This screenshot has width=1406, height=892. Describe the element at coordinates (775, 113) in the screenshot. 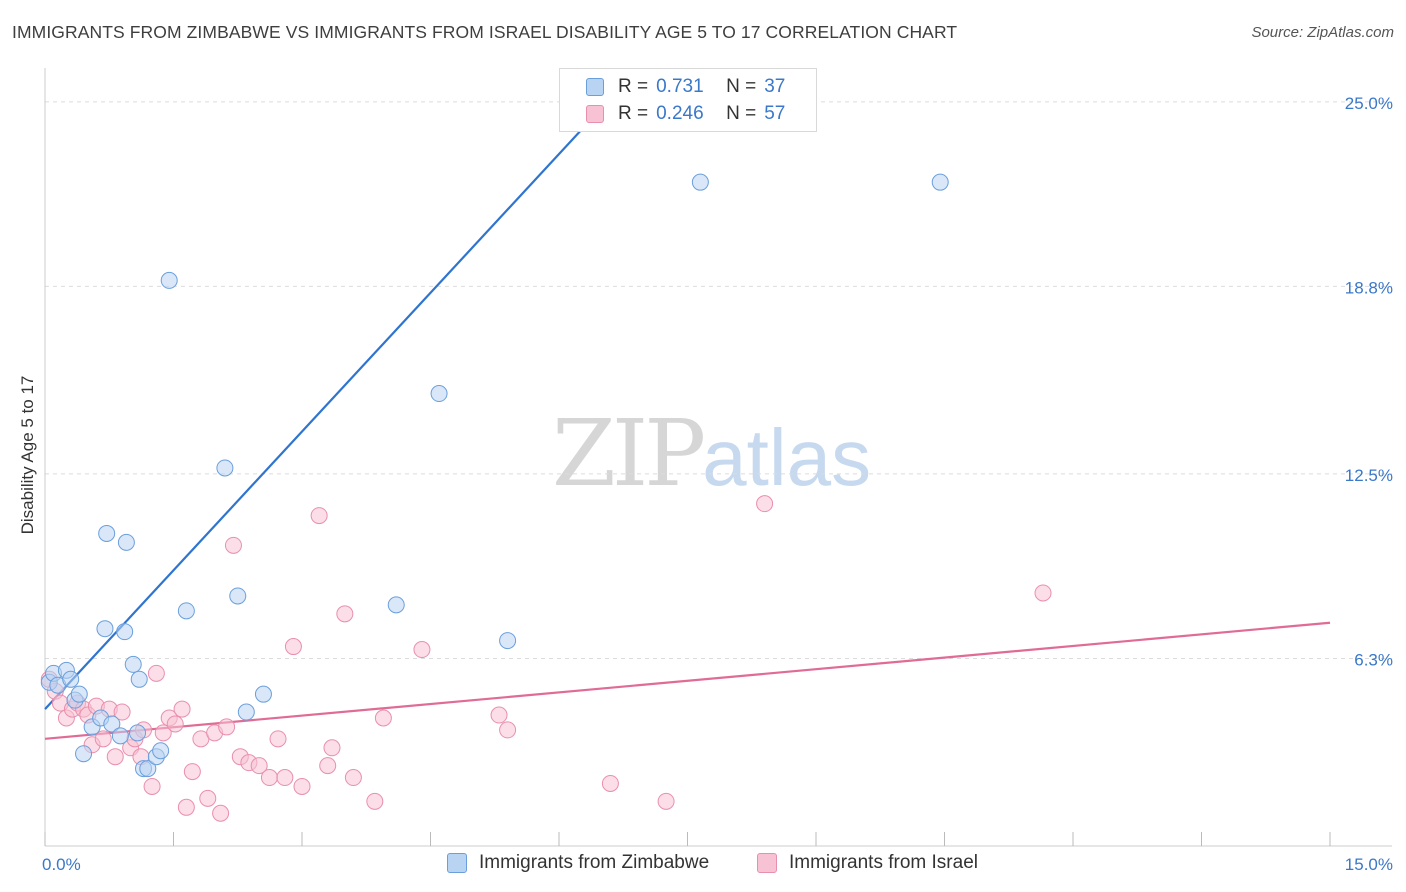

I see `legend-n-value: 57` at that location.